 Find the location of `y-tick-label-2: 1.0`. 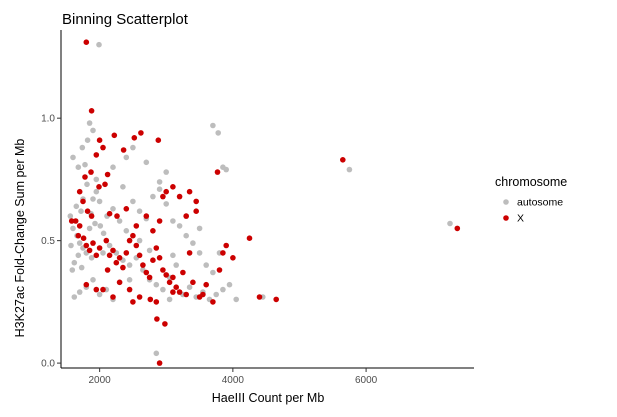

y-tick-label-2: 1.0 is located at coordinates (48, 119).